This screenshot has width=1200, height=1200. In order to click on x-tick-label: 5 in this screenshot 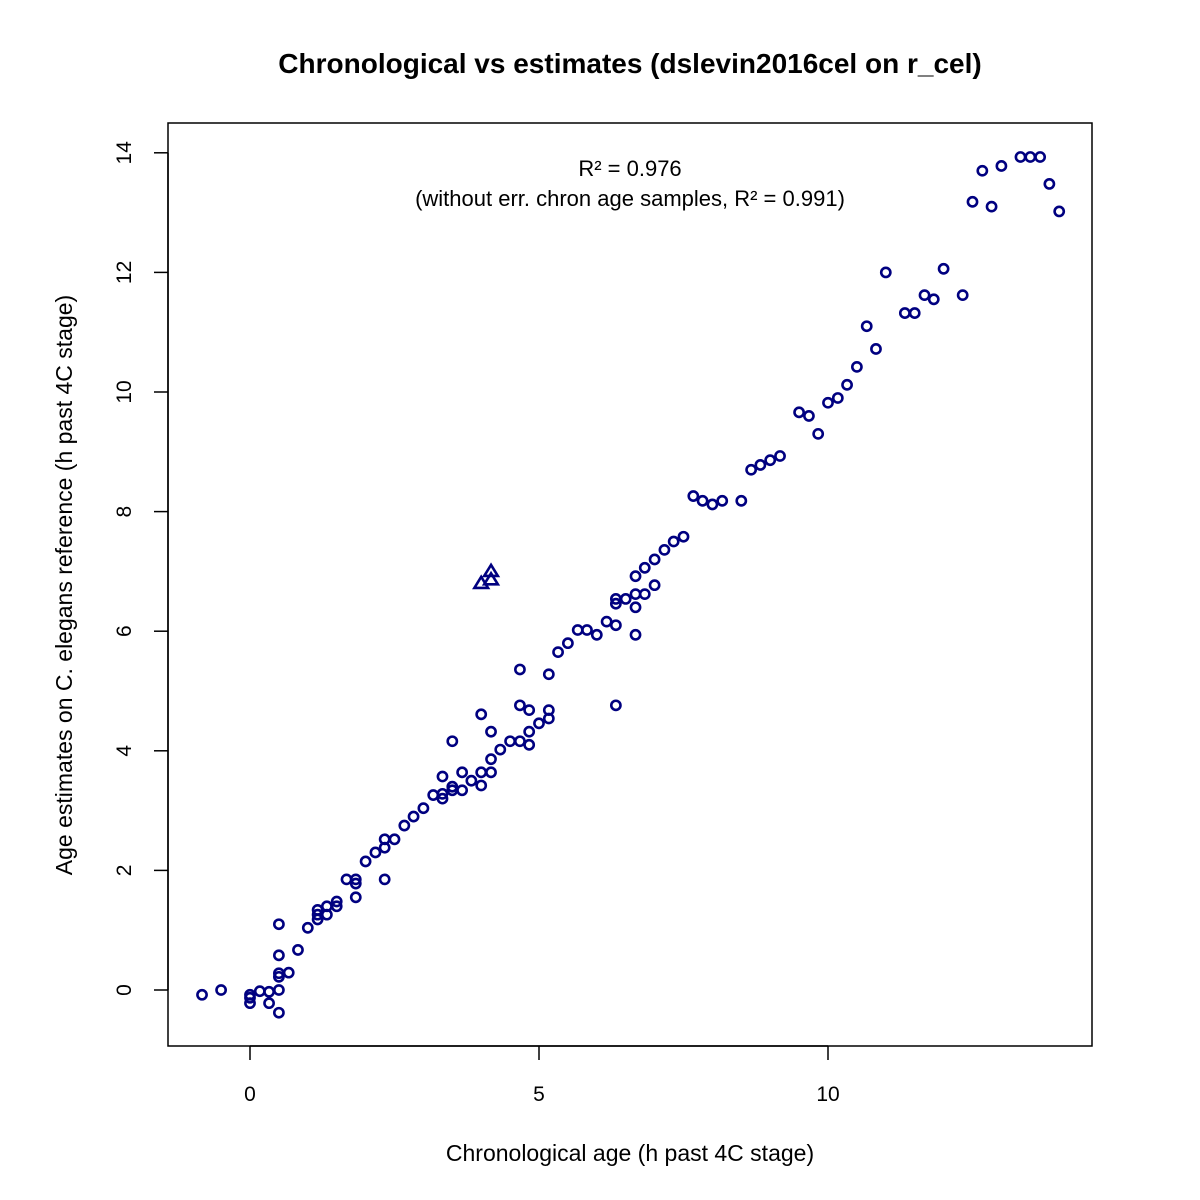, I will do `click(539, 1094)`.